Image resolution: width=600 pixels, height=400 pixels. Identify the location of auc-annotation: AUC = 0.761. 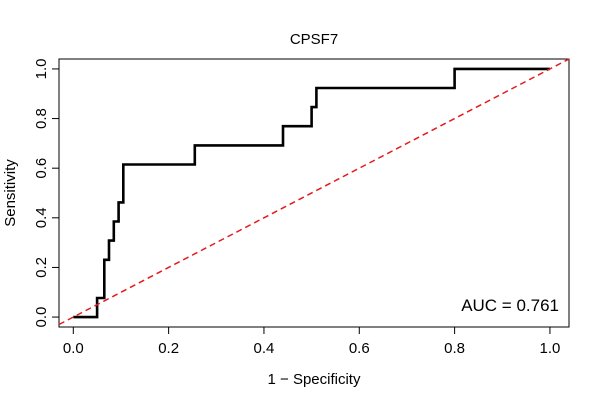
(510, 305).